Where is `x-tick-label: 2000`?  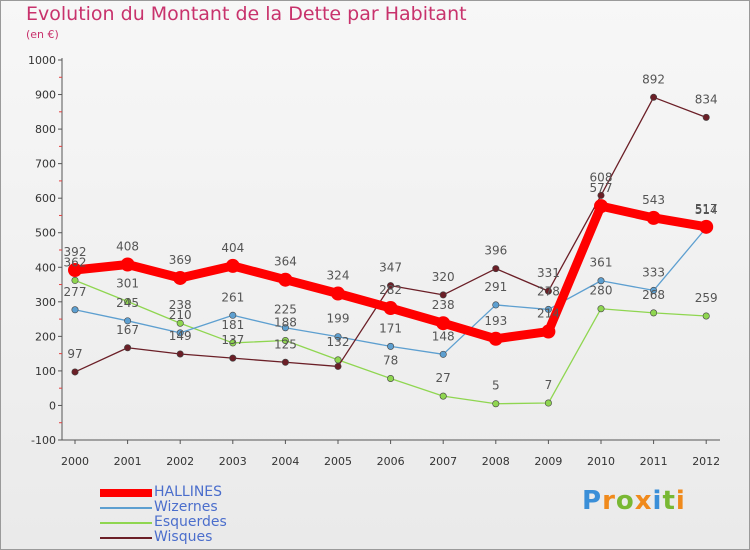
x-tick-label: 2000 is located at coordinates (75, 461).